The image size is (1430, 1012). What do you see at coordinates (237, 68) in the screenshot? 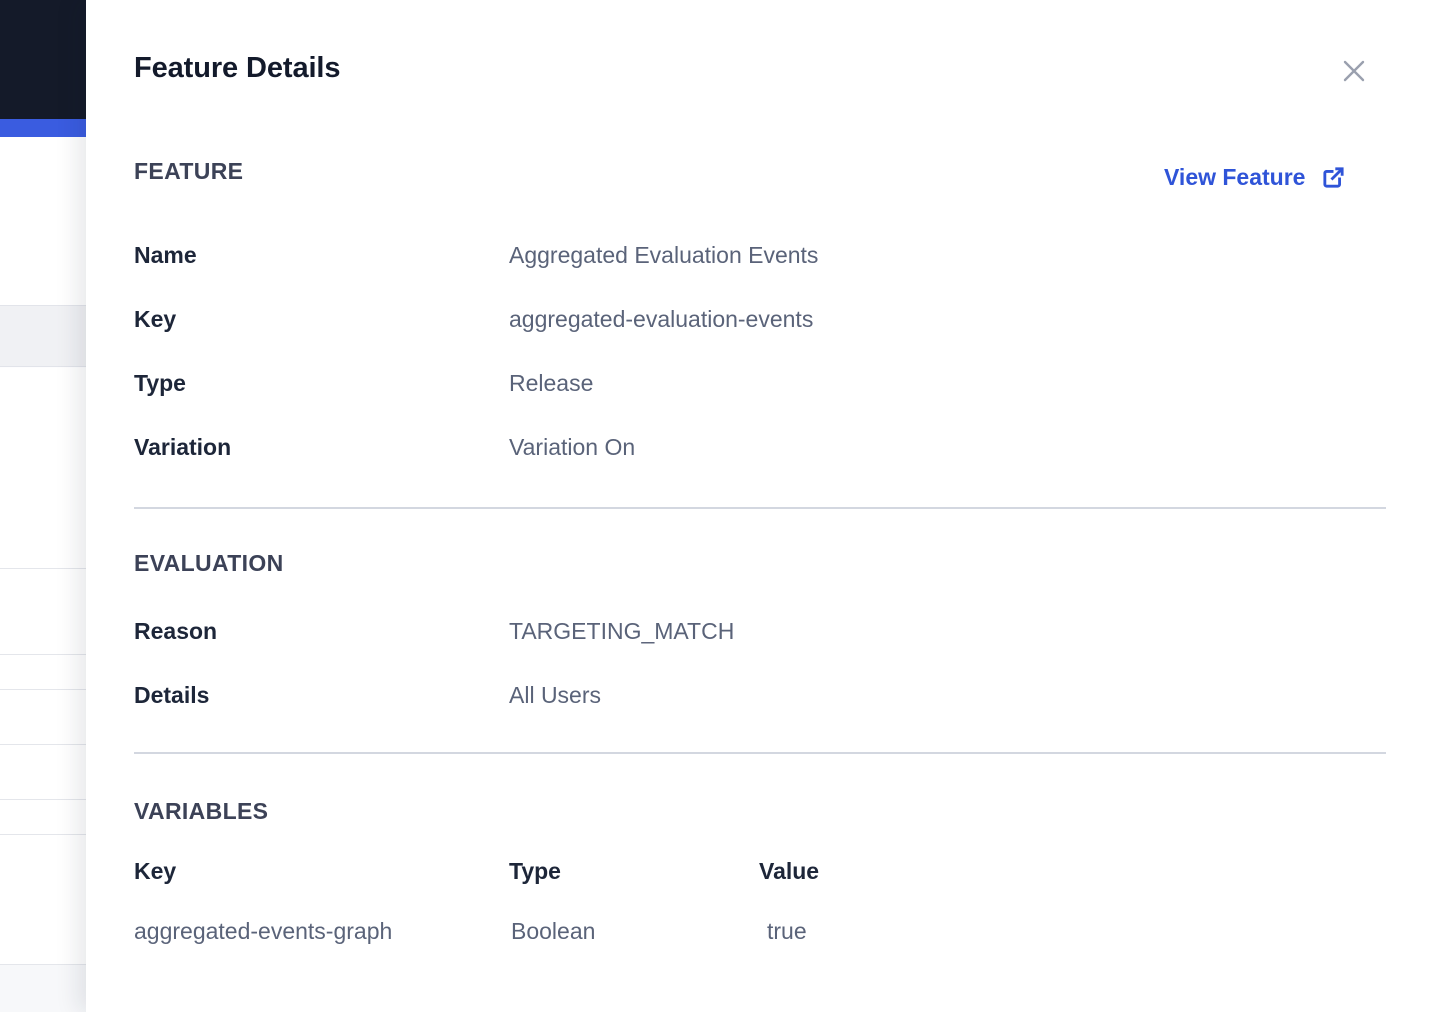
I see `page-title: Feature Details` at bounding box center [237, 68].